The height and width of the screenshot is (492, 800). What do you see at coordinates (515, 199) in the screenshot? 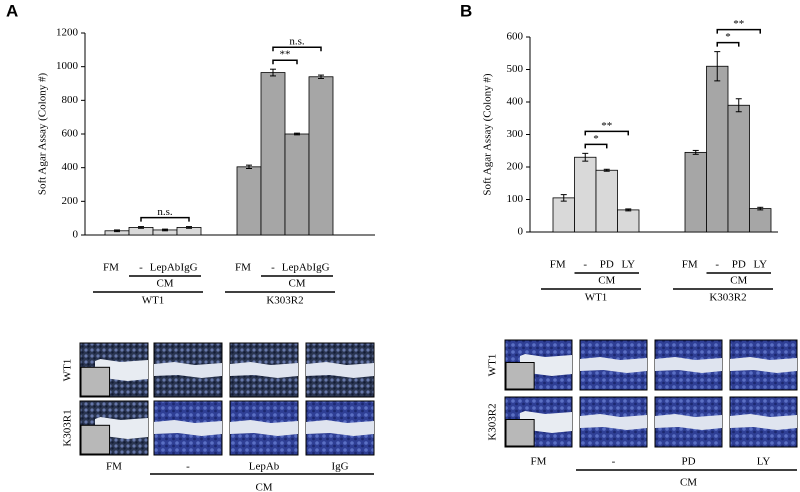
I see `y-tick-label: 100` at bounding box center [515, 199].